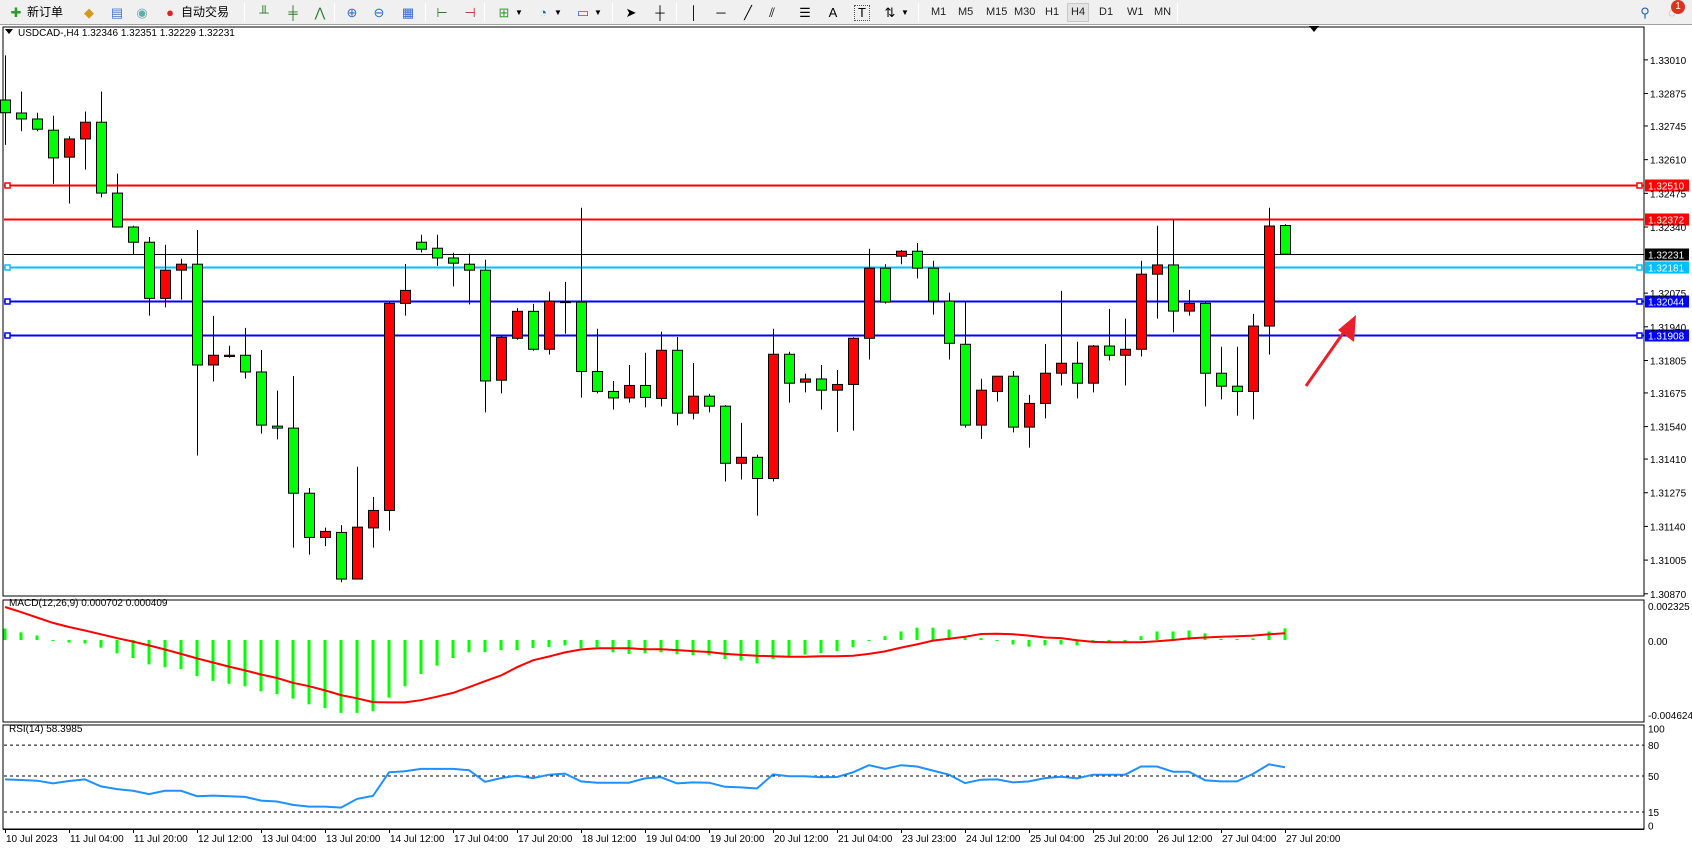  What do you see at coordinates (1106, 12) in the screenshot?
I see `timeframe-d1: D1` at bounding box center [1106, 12].